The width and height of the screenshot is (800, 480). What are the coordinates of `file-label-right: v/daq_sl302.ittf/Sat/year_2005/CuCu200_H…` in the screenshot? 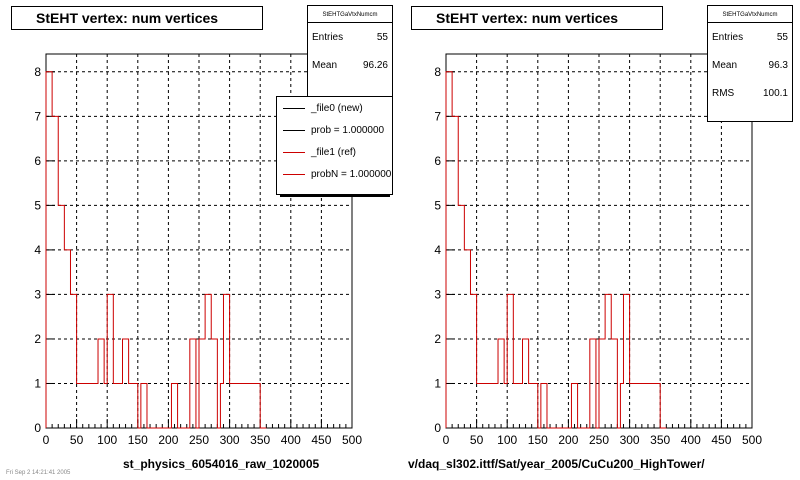 It's located at (556, 464).